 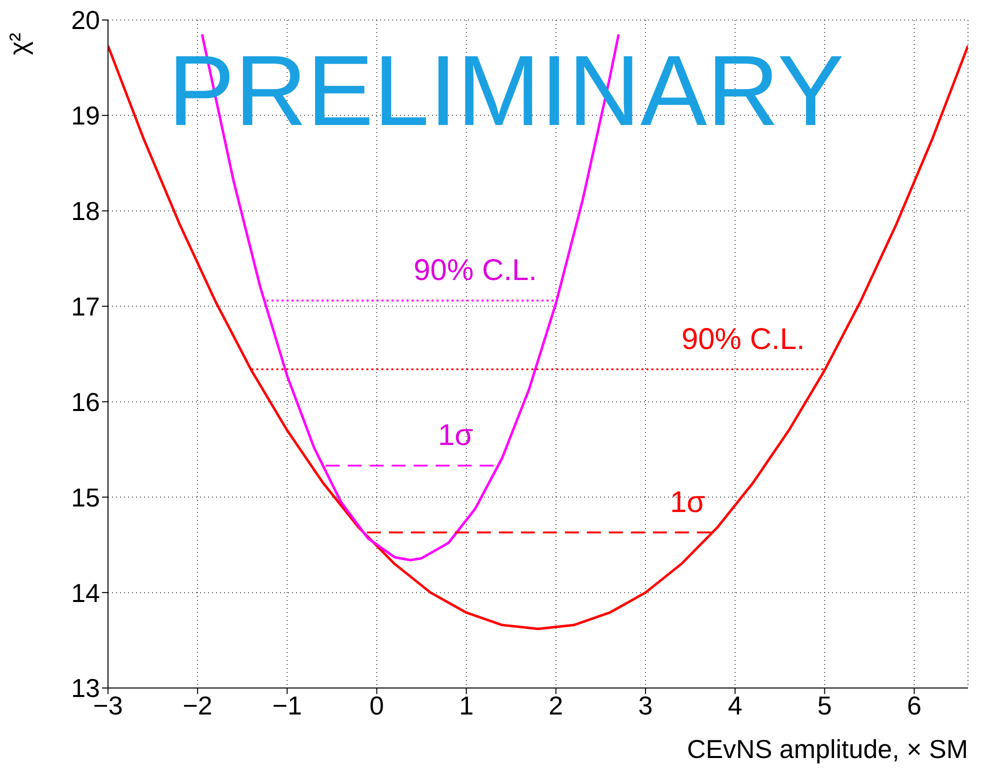 I want to click on y-tick-label: 17, so click(x=85, y=307).